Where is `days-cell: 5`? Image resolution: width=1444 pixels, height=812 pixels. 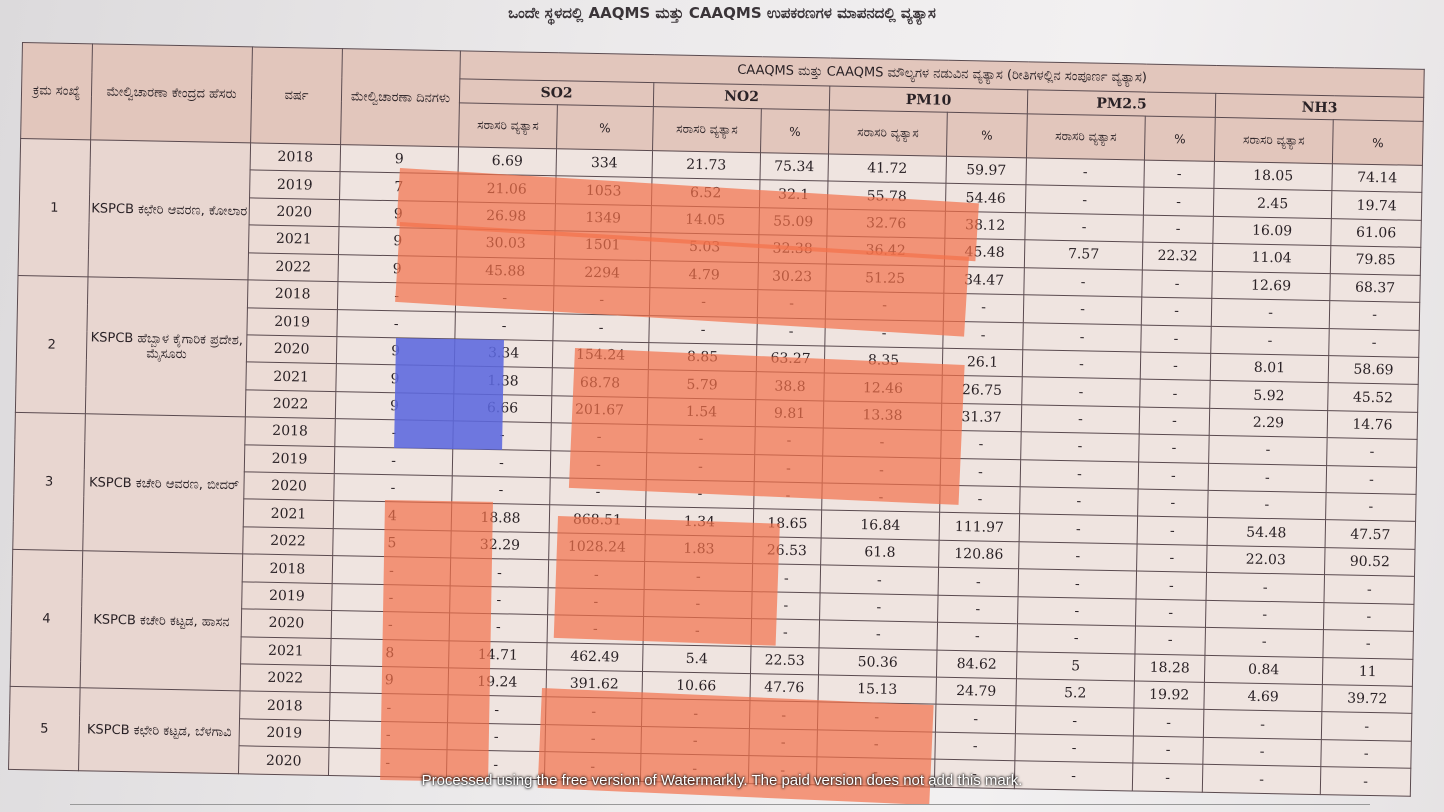 days-cell: 5 is located at coordinates (392, 543).